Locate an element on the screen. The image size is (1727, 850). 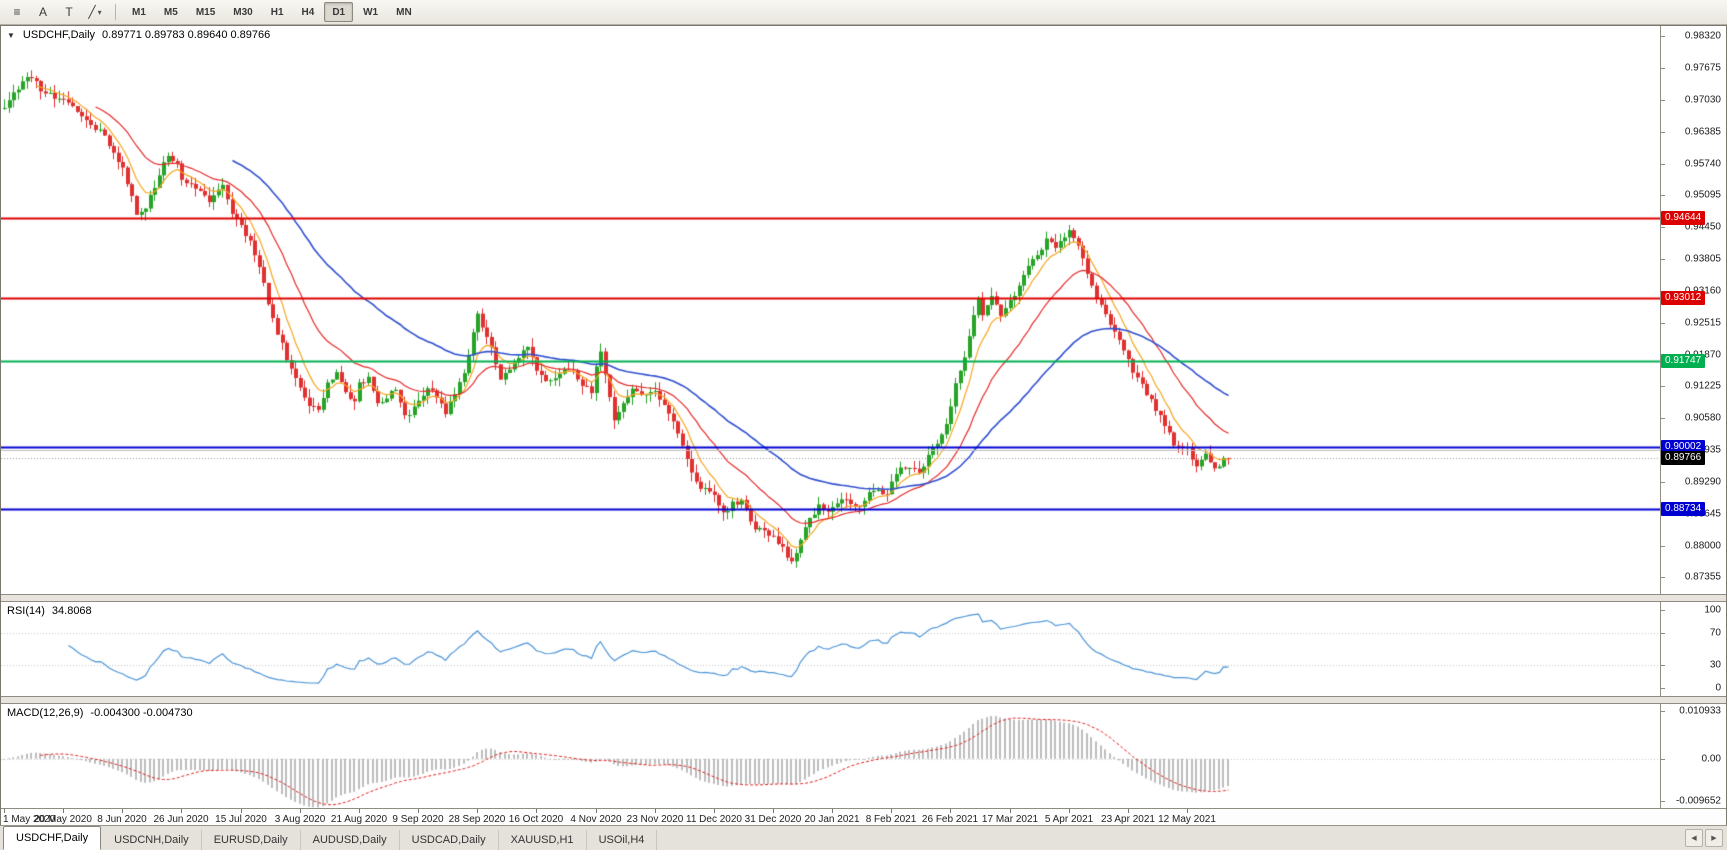
chart-tab-usoil: USOil,H4 is located at coordinates (622, 840).